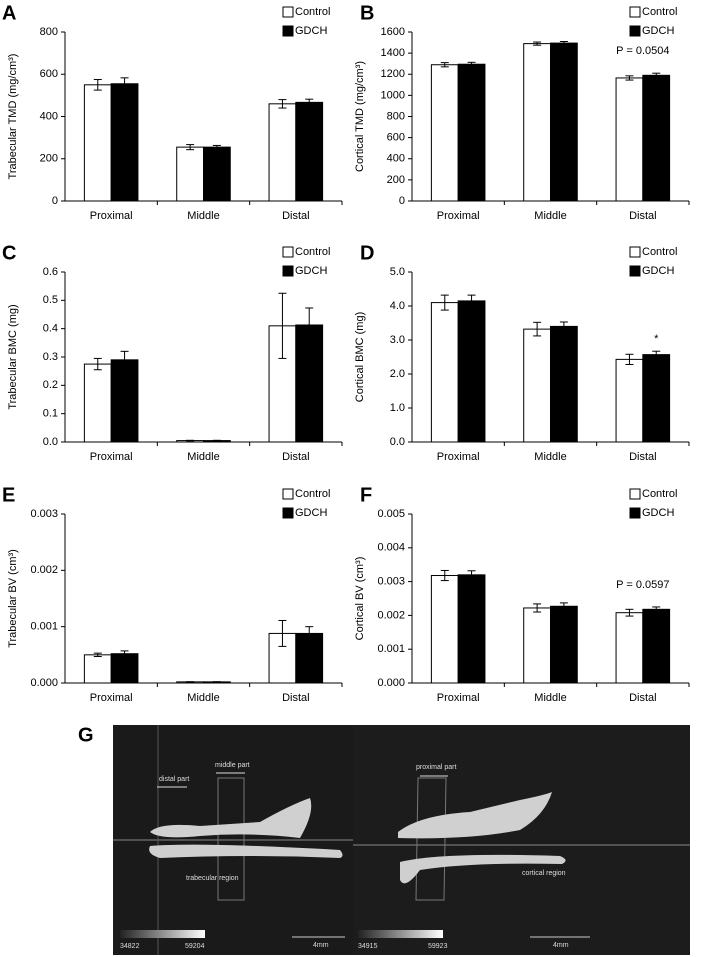  I want to click on y-tick-label: 0.2, so click(50, 385).